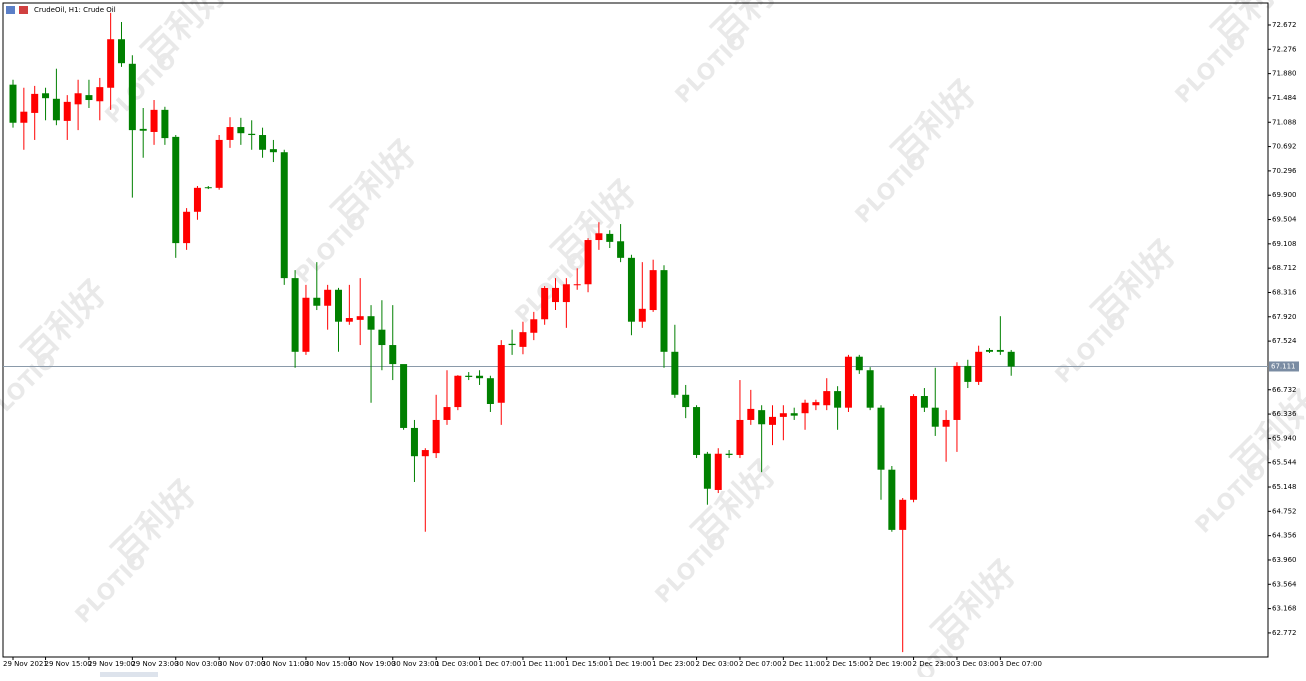  What do you see at coordinates (803, 664) in the screenshot?
I see `x-tick-label: 2 Dec 11:00` at bounding box center [803, 664].